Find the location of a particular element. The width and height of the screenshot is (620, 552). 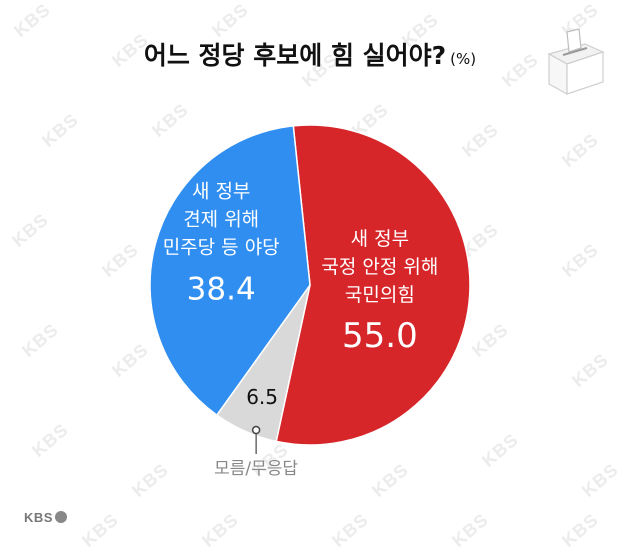

slice-label-opposition-line: 견제 위해 is located at coordinates (221, 219).